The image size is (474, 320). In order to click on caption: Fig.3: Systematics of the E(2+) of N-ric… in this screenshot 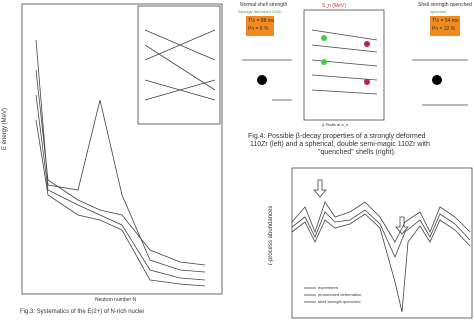, I will do `click(82, 312)`.